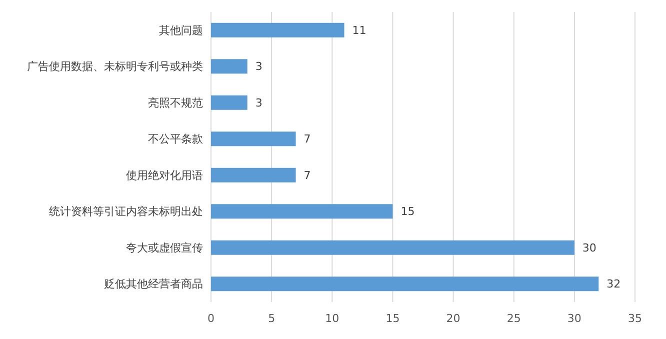  I want to click on y-tick-label: 亮照不规范, so click(175, 103).